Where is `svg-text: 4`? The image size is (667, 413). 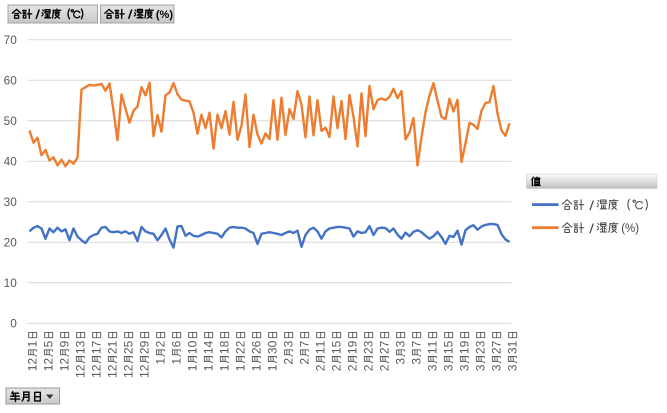 svg-text: 4 is located at coordinates (209, 343).